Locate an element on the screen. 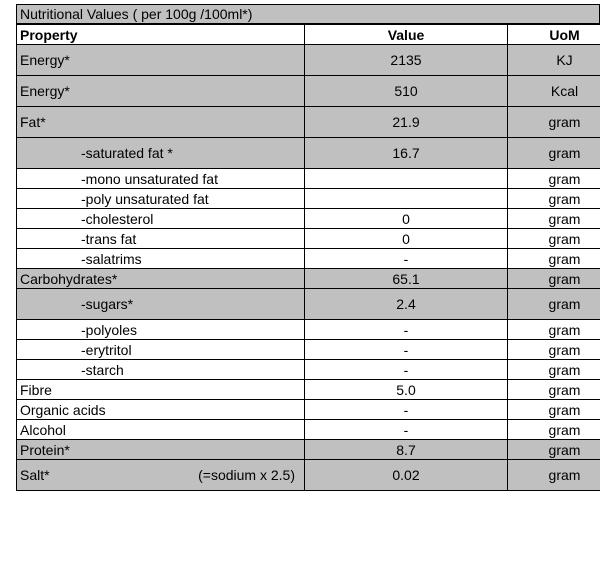  table-row: -sugars* 2.4 gram is located at coordinates (308, 304).